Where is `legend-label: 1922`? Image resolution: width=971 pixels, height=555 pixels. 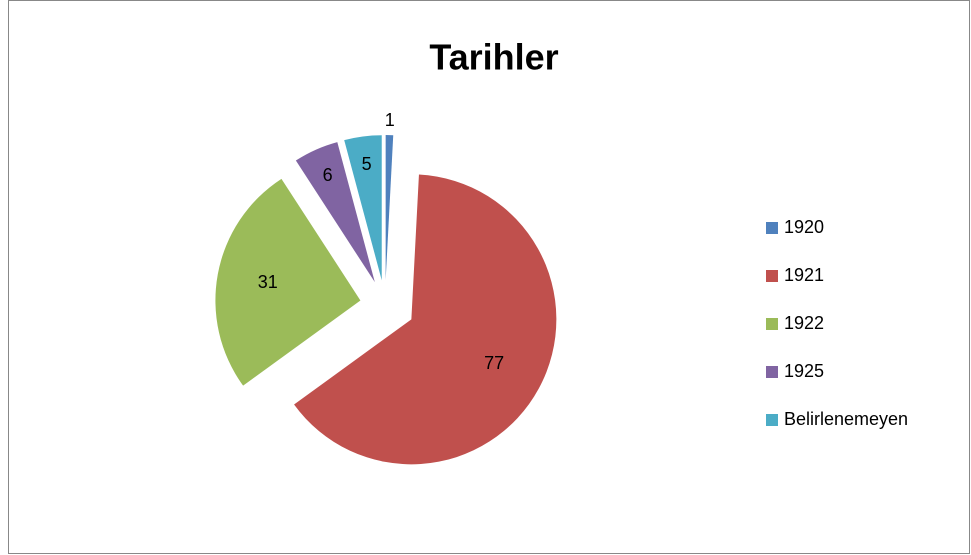
legend-label: 1922 is located at coordinates (804, 323).